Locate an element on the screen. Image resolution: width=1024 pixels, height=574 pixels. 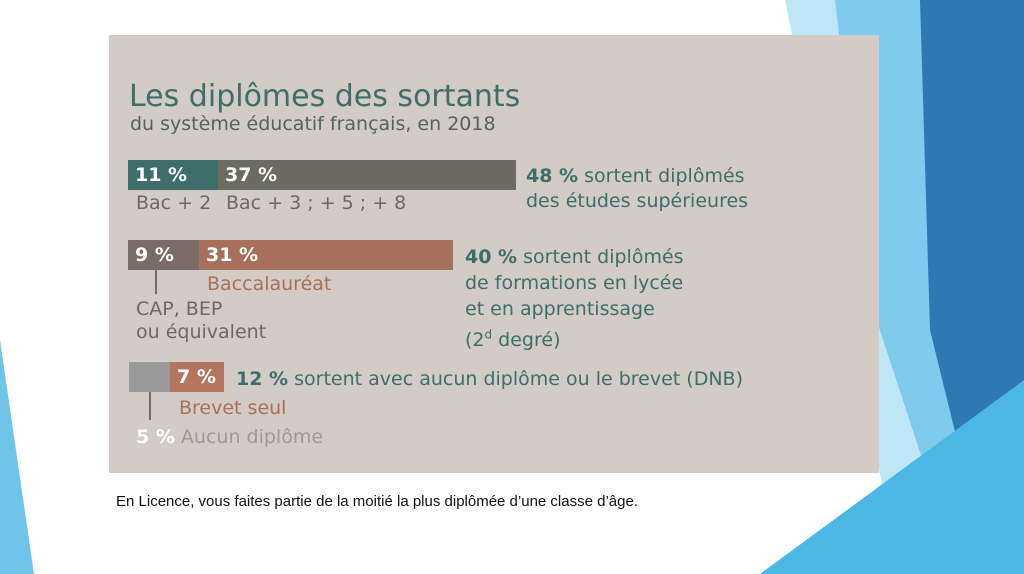
bar-label: 31 % is located at coordinates (232, 255).